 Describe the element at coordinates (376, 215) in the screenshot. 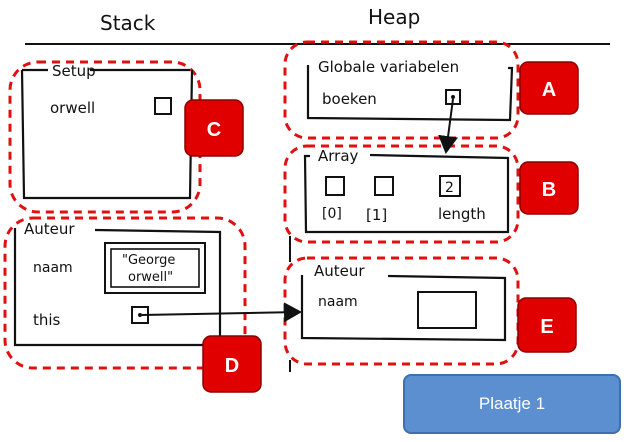

I see `array-index-1: [1]` at that location.